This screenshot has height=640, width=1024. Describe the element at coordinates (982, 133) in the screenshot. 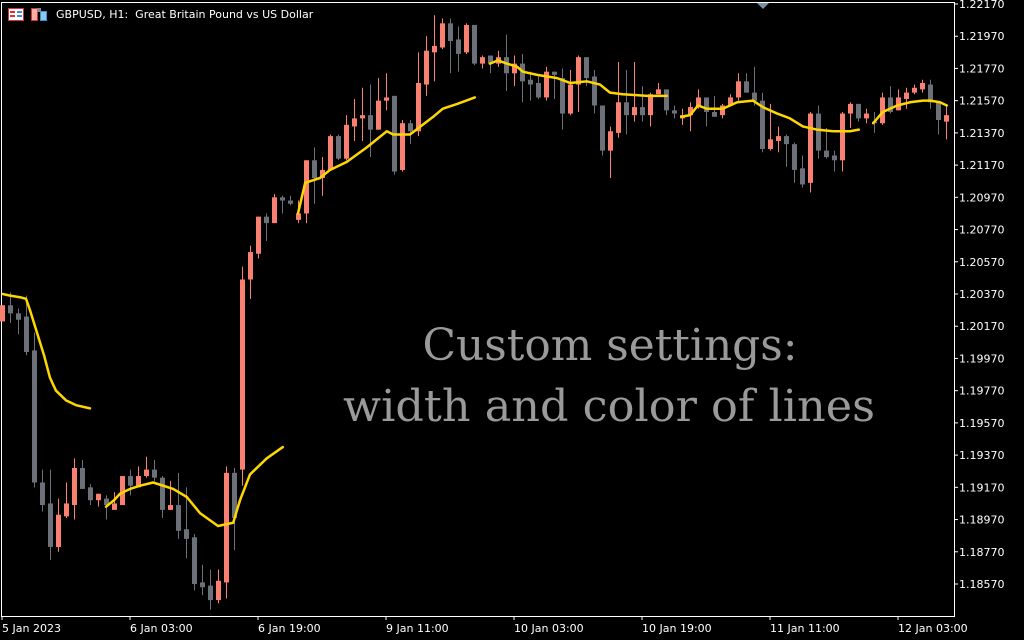

I see `price-label: 1.21370` at that location.